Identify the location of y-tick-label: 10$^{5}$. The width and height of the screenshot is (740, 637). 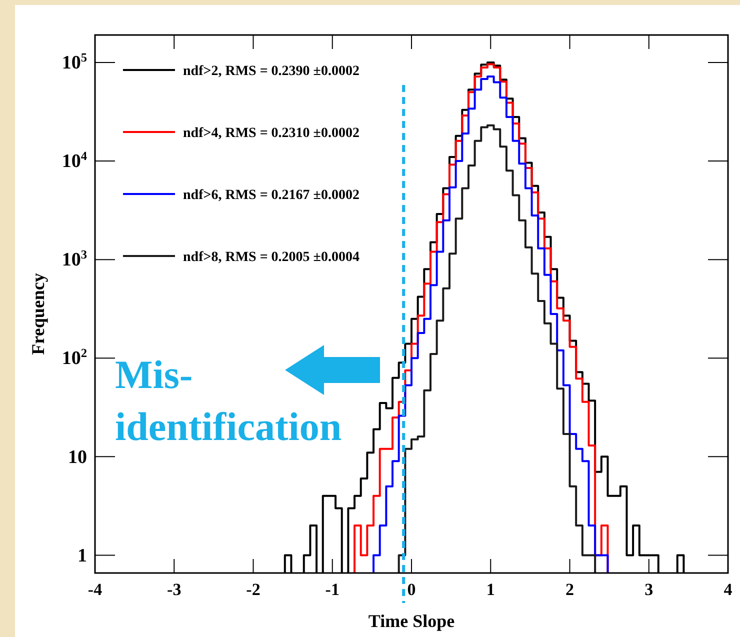
(74, 62).